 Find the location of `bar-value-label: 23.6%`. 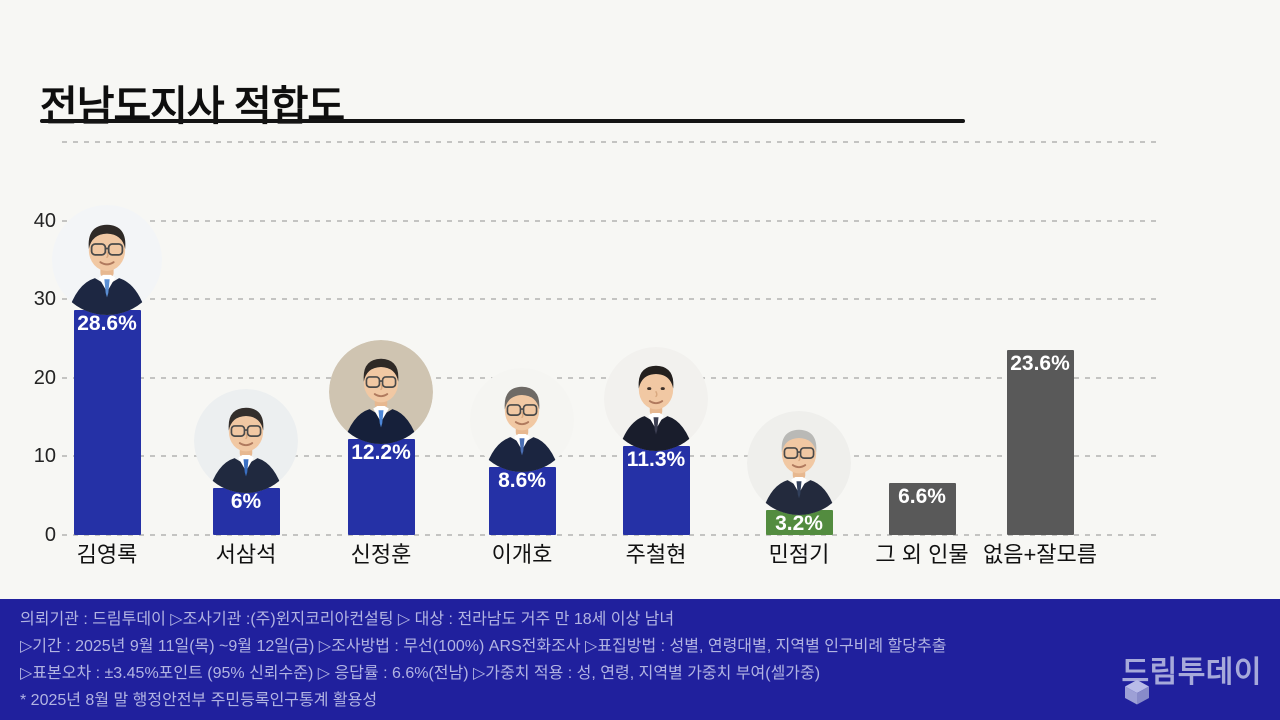

bar-value-label: 23.6% is located at coordinates (1040, 363).